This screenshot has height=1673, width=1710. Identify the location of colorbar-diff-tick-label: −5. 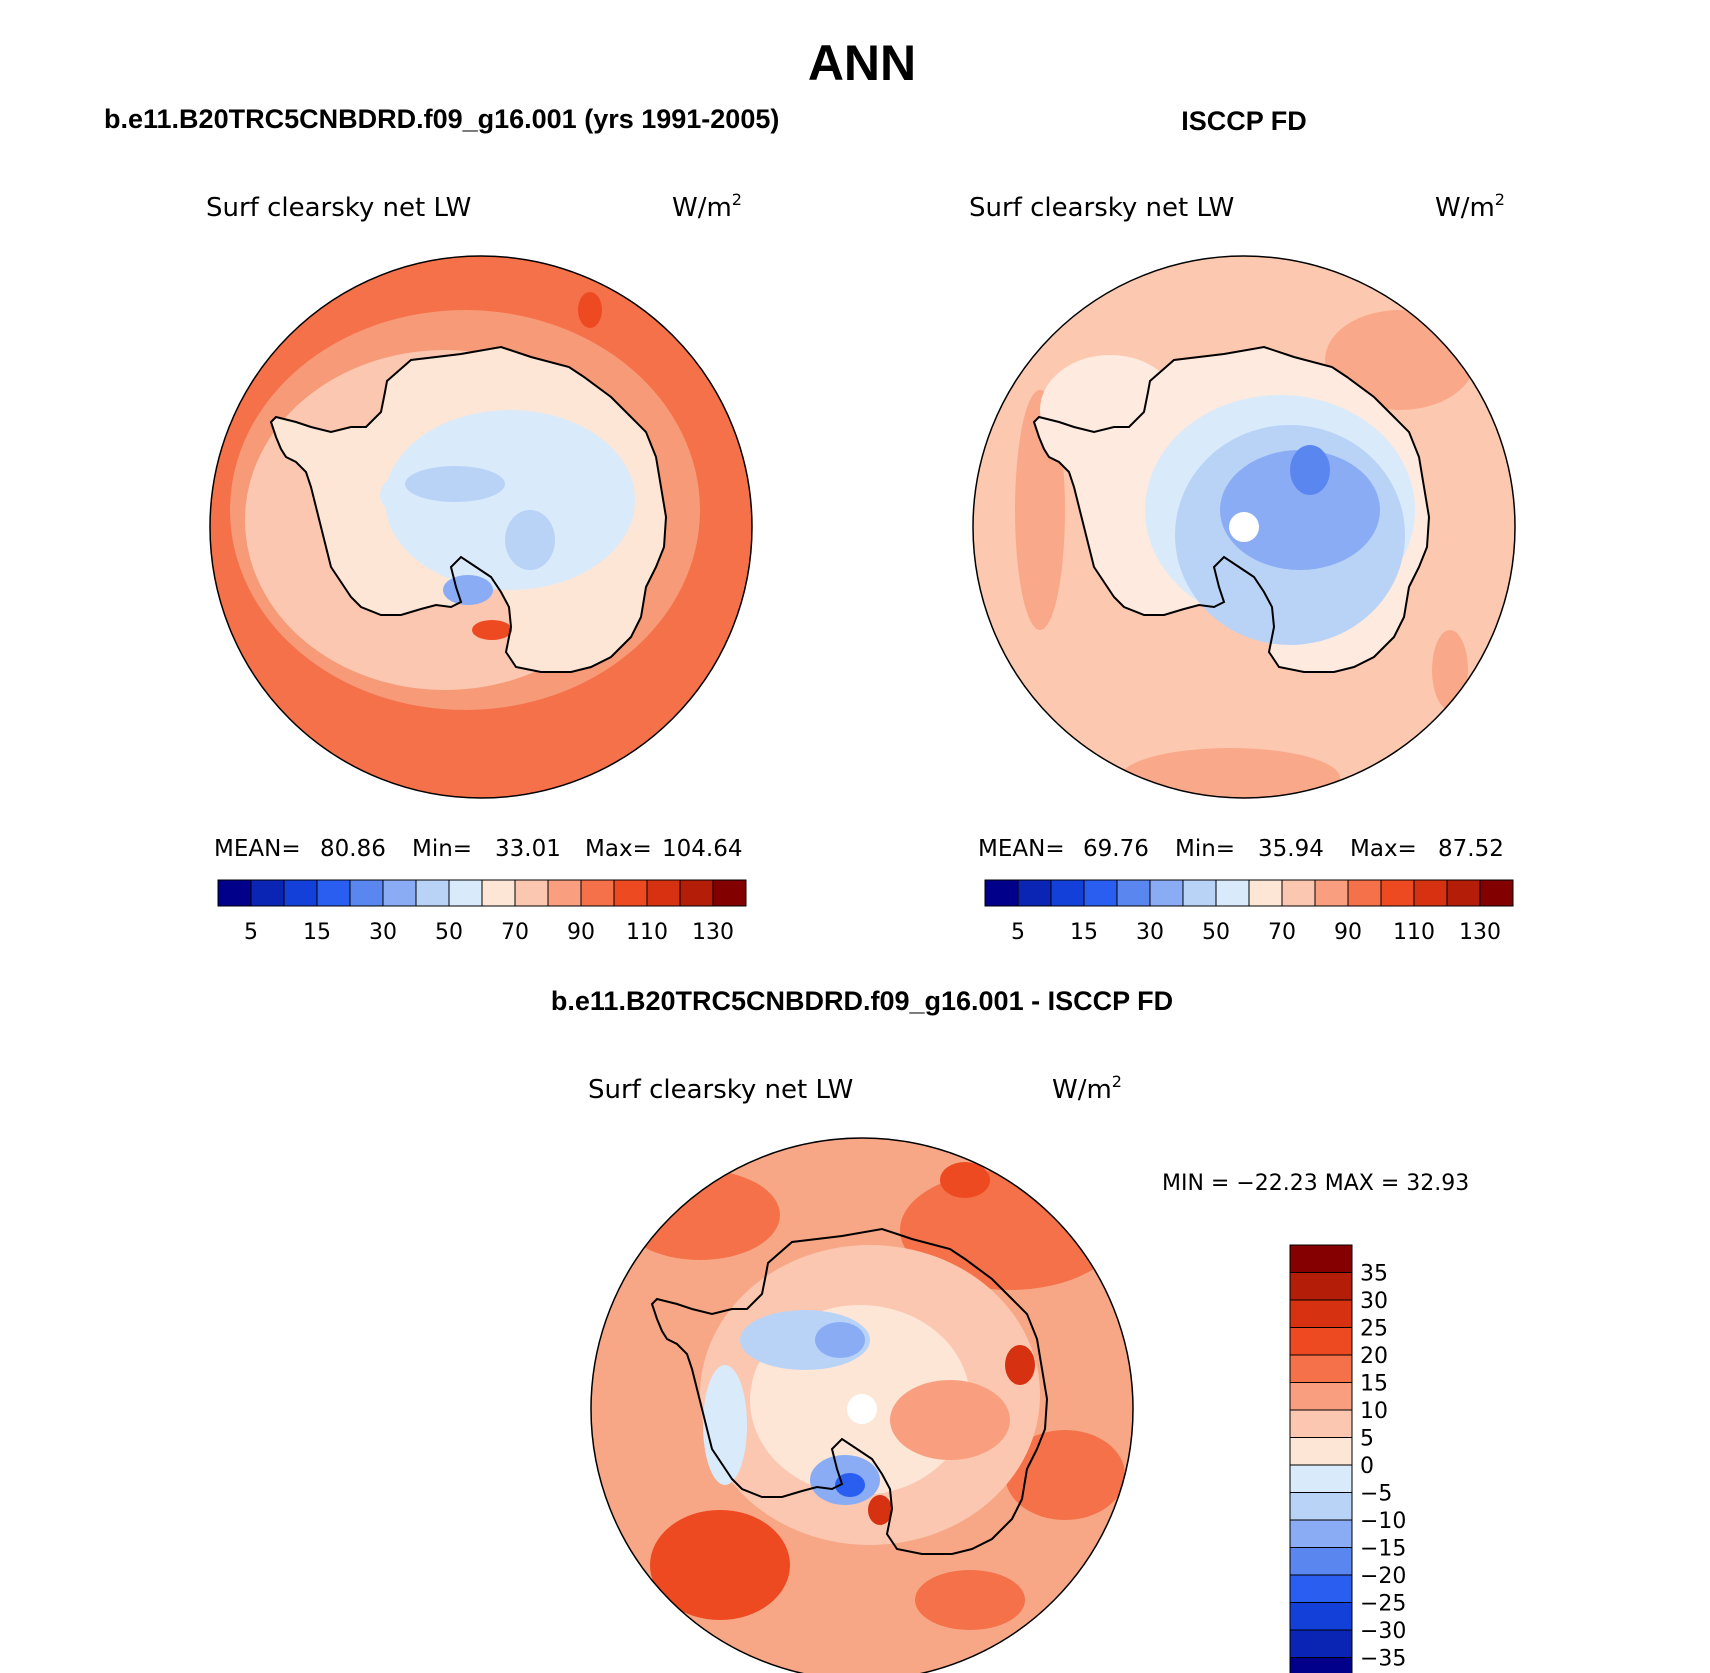
(1376, 1494).